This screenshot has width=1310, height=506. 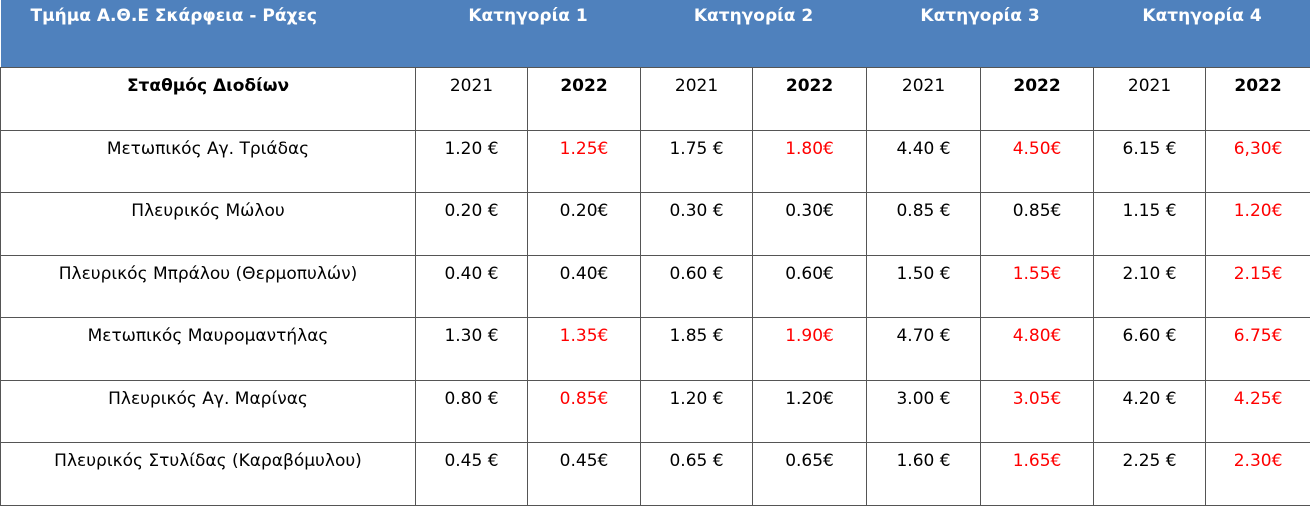 I want to click on toll-price: 4.25€, so click(x=1258, y=411).